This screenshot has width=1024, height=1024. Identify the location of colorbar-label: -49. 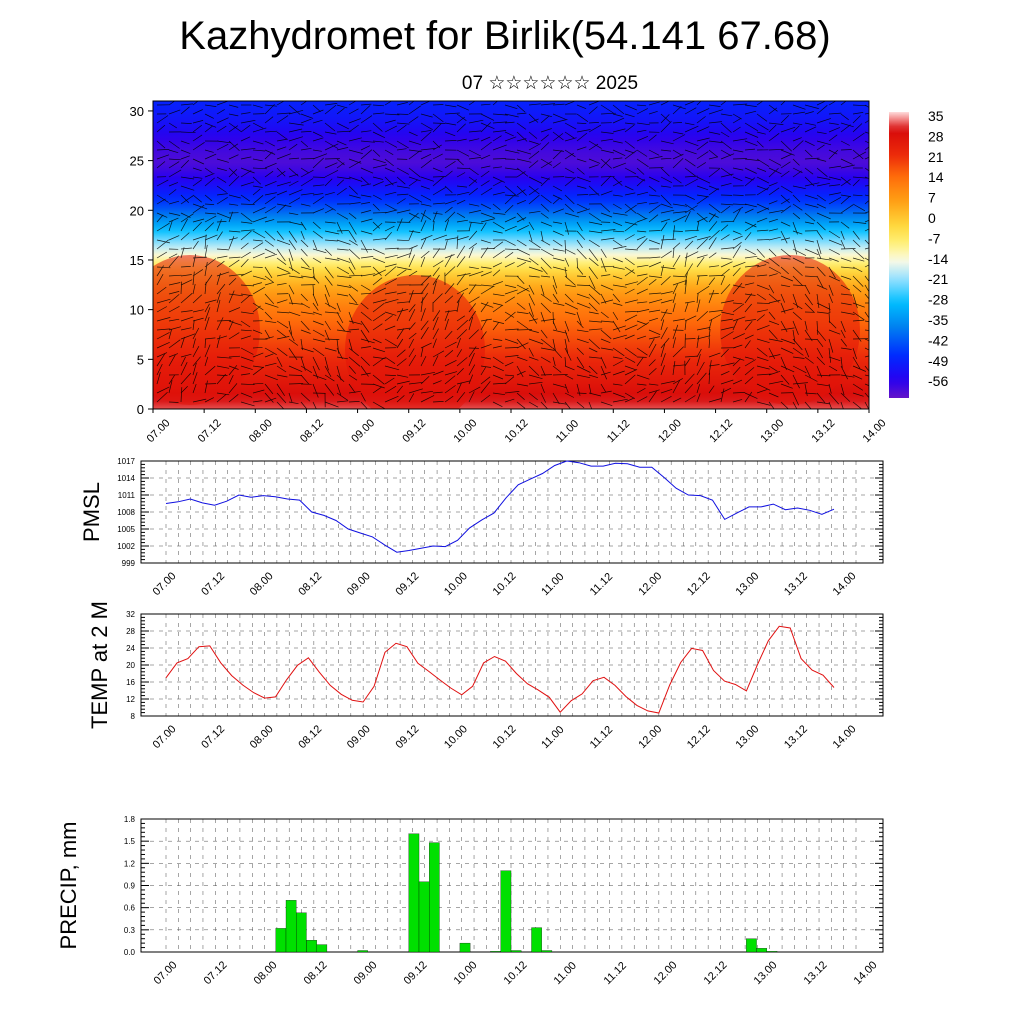
(938, 361).